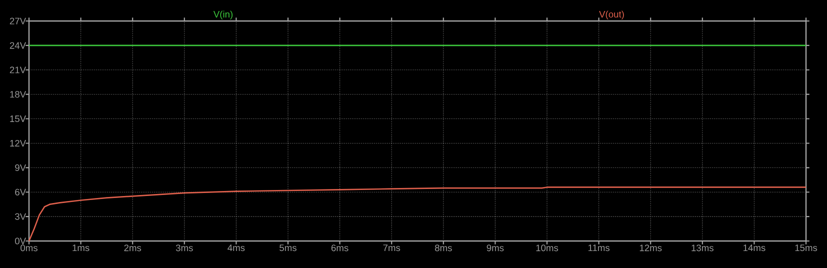 The image size is (827, 268). Describe the element at coordinates (18, 21) in the screenshot. I see `y-tick-label: 27V` at that location.